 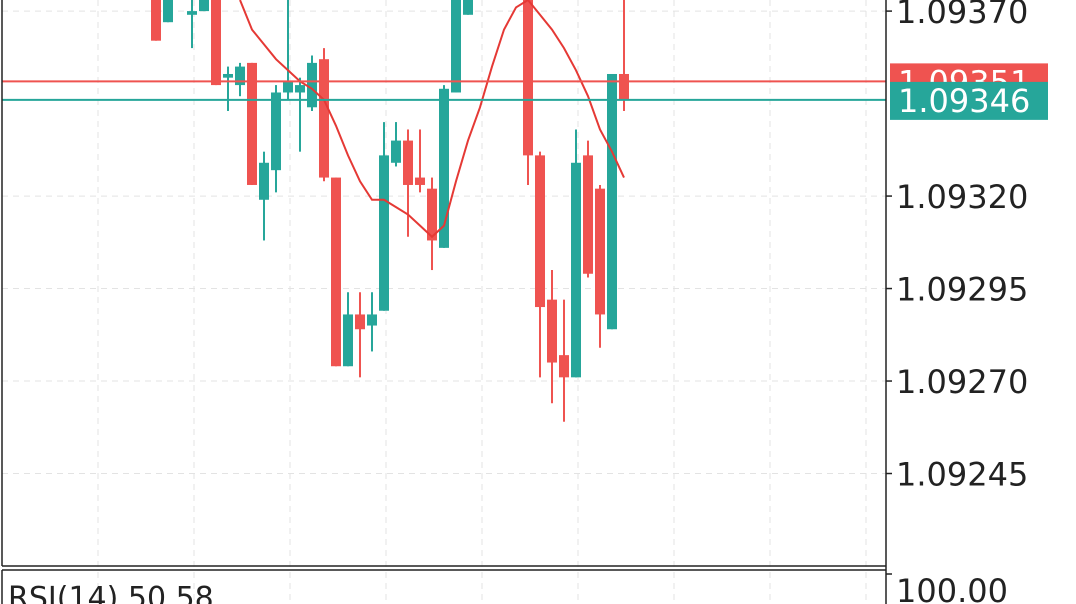 I want to click on y-tick-label: 1.09270, so click(x=962, y=382).